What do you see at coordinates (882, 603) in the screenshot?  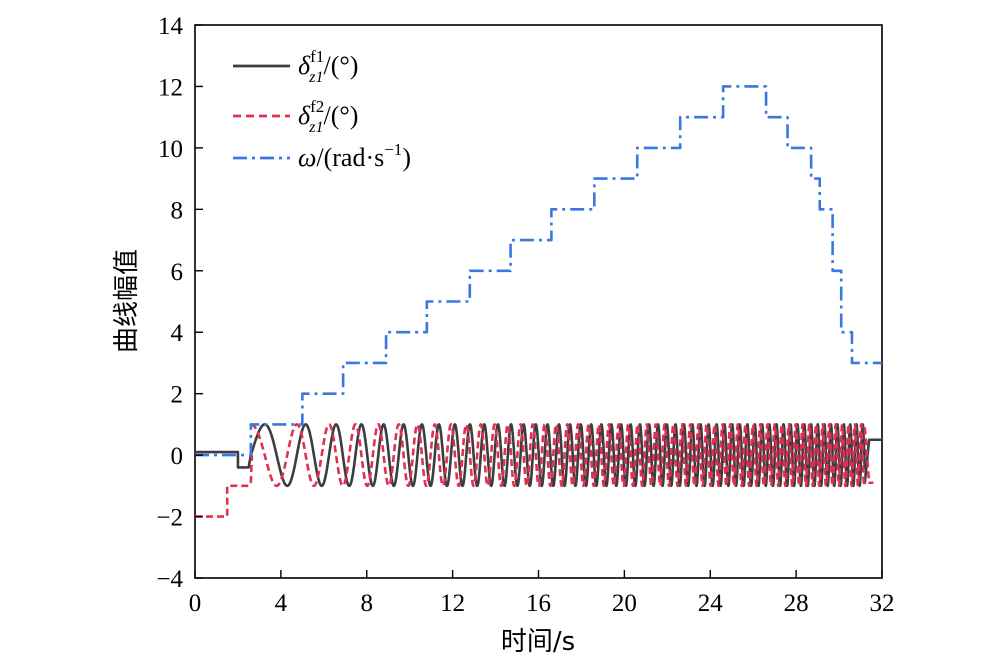 I see `x-tick-label: 32` at bounding box center [882, 603].